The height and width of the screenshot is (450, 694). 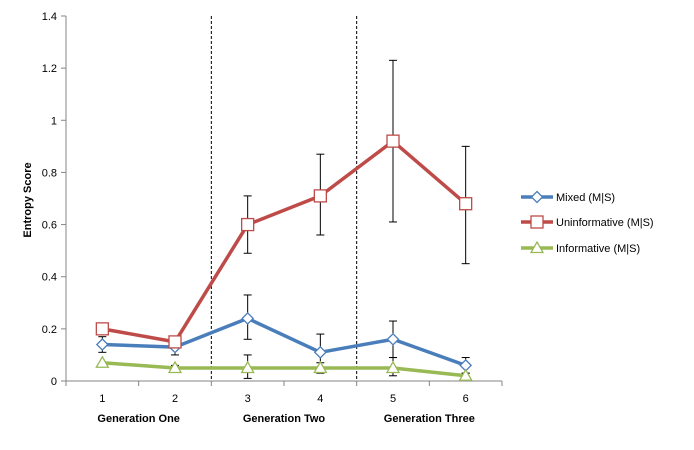 I want to click on y-tick-label: 0, so click(x=54, y=382).